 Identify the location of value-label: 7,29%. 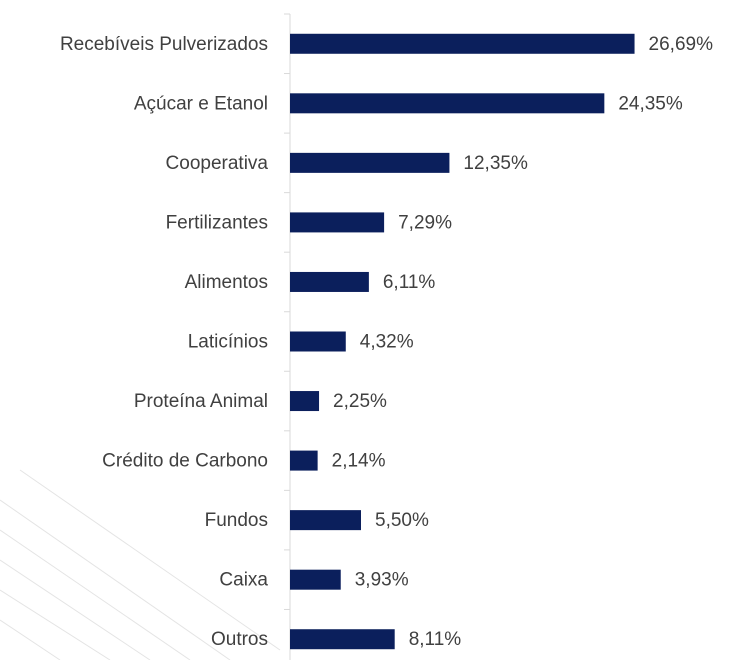
(425, 222).